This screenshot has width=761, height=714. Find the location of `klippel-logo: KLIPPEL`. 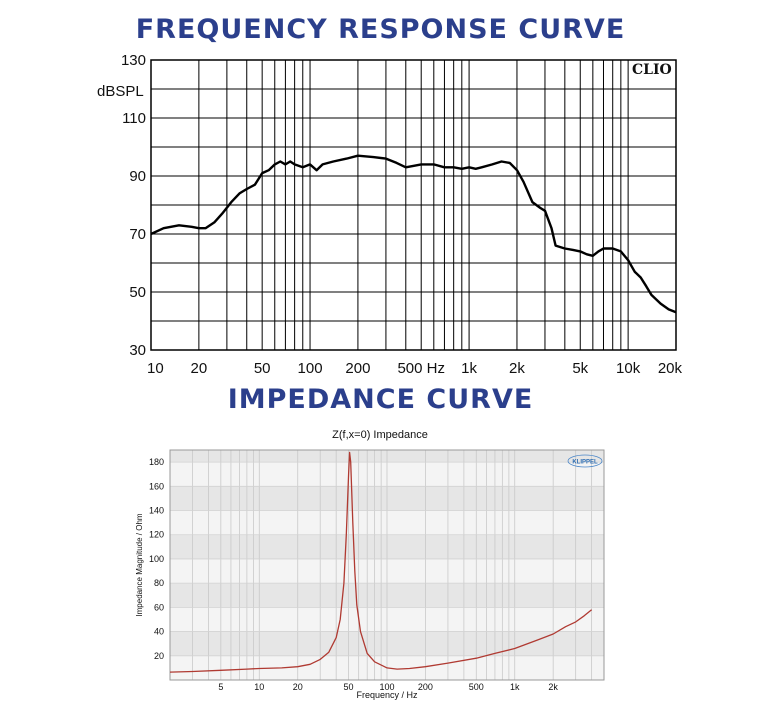

klippel-logo: KLIPPEL is located at coordinates (585, 461).